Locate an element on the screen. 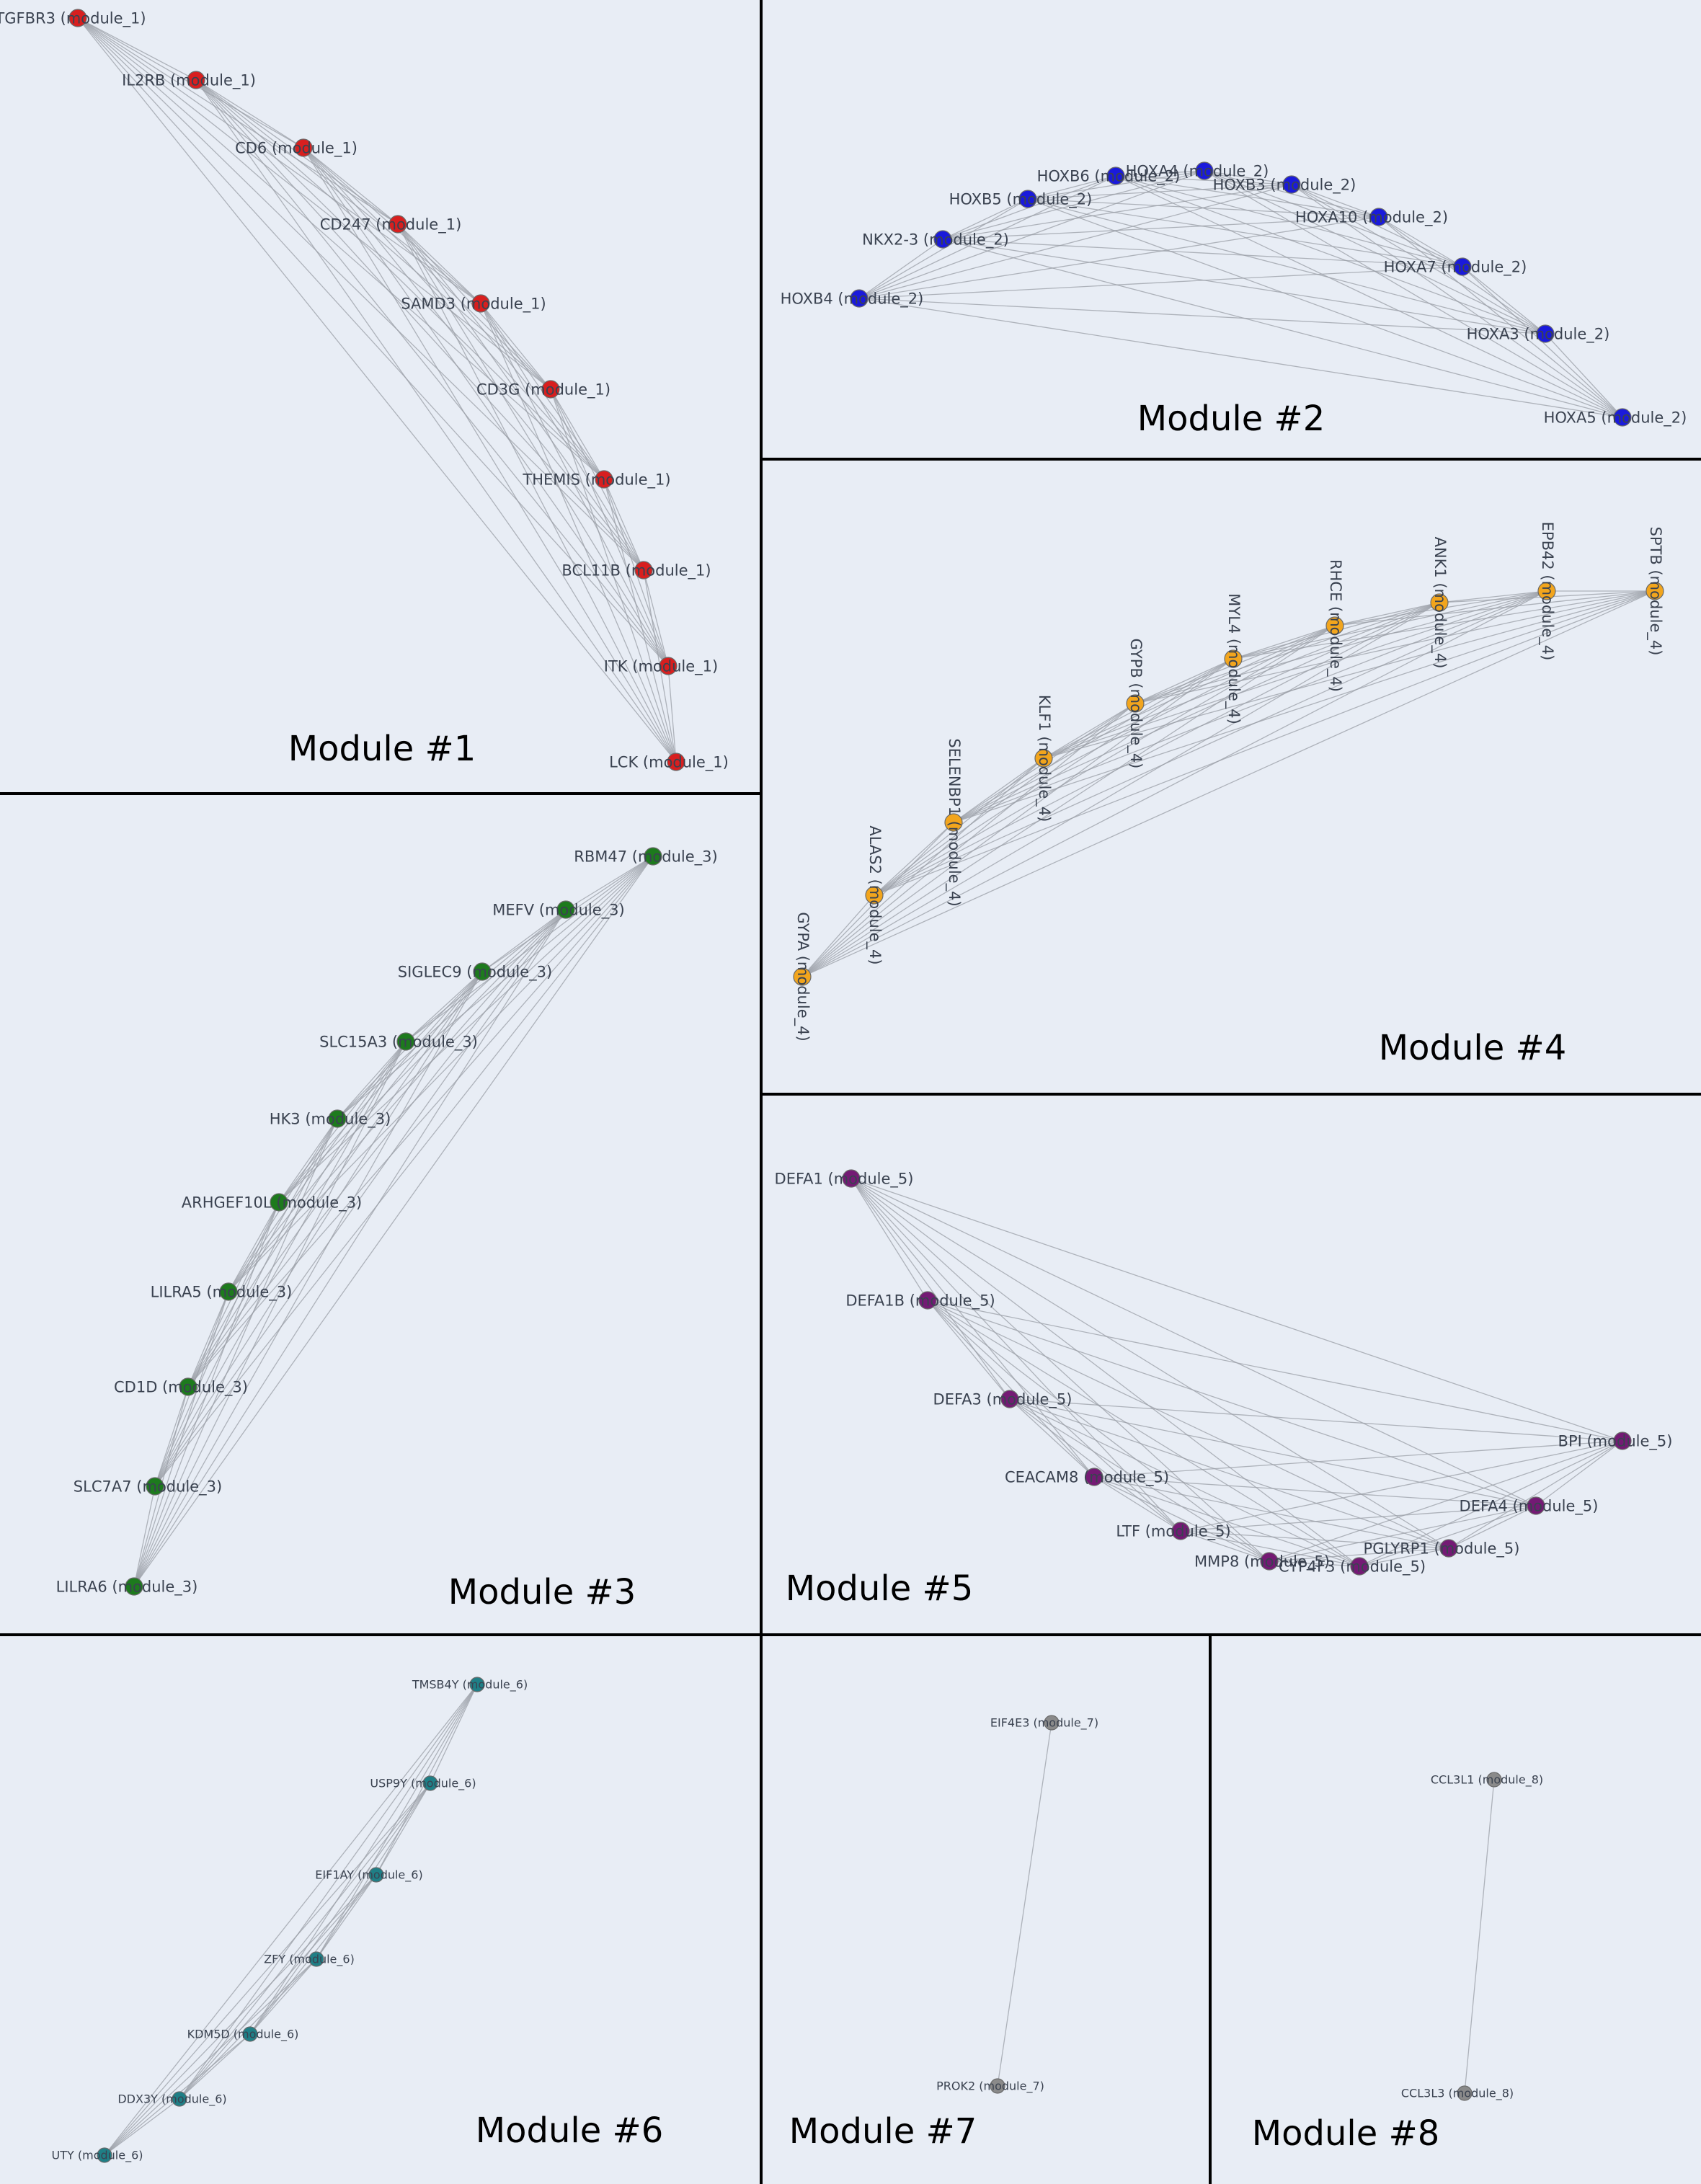  node-label: GYPA (module_4) is located at coordinates (803, 976).